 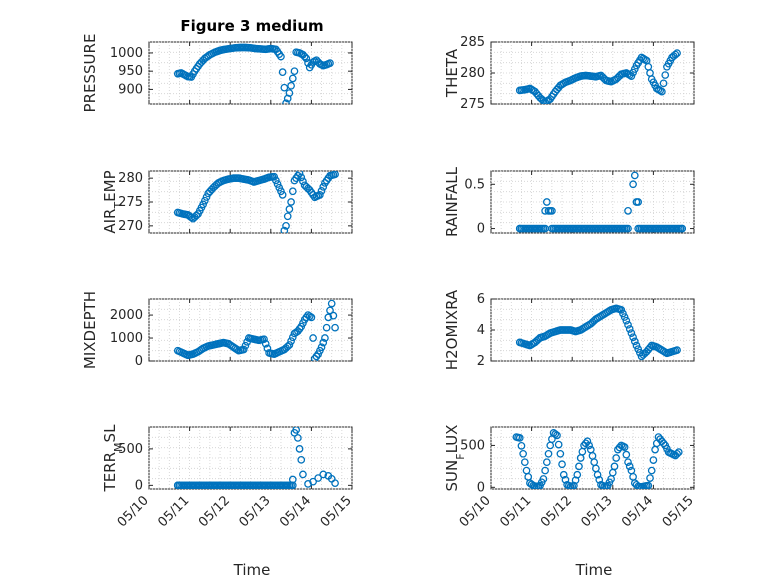 I want to click on y-axis-label: SUNFLUX, so click(x=455, y=458).